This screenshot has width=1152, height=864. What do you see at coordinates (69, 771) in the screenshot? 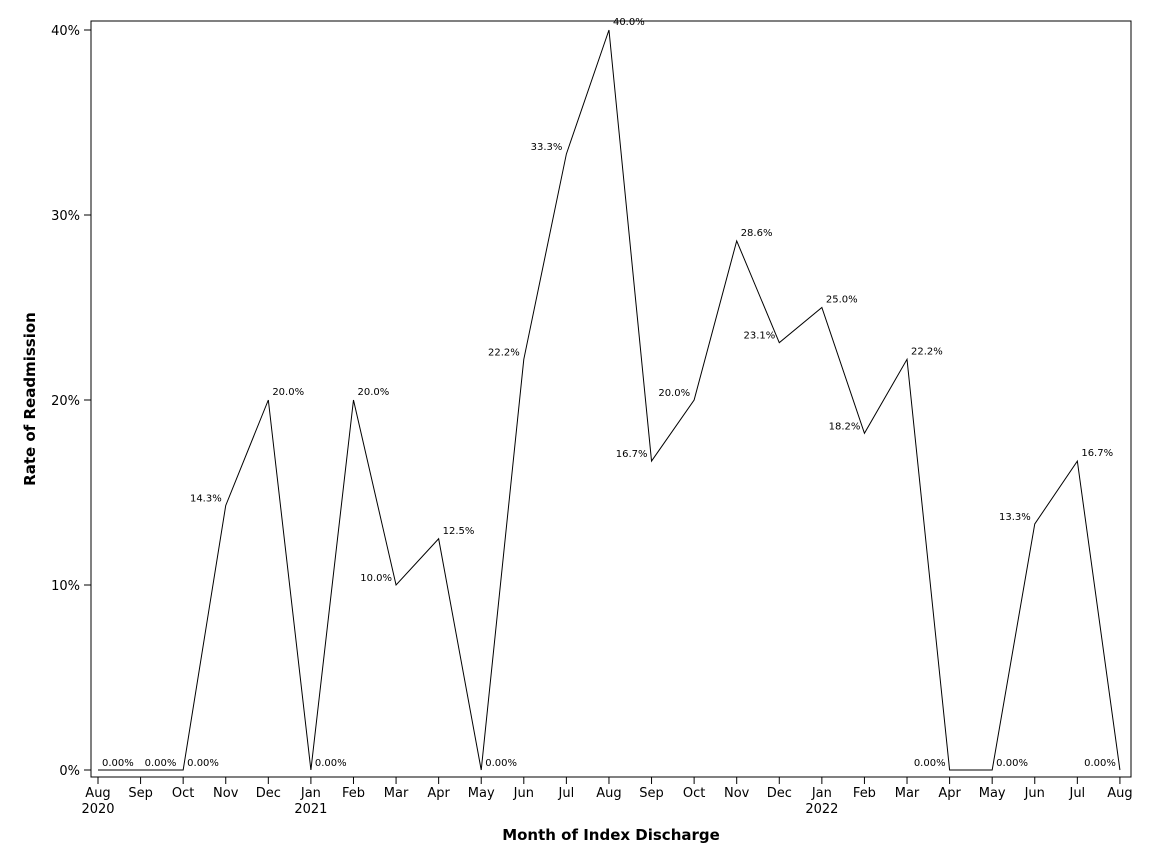
I see `y-tick-label: 0%` at bounding box center [69, 771].